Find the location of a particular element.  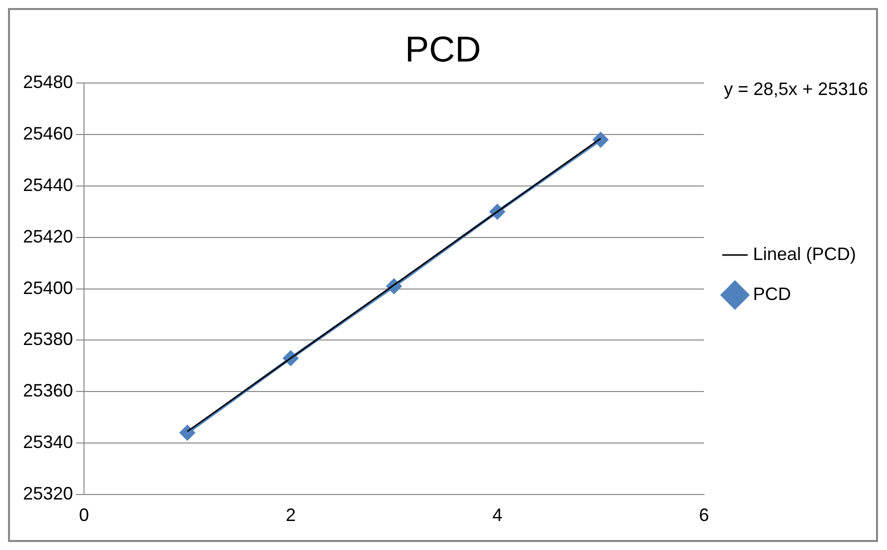

y-tick-label: 25480 is located at coordinates (48, 82).